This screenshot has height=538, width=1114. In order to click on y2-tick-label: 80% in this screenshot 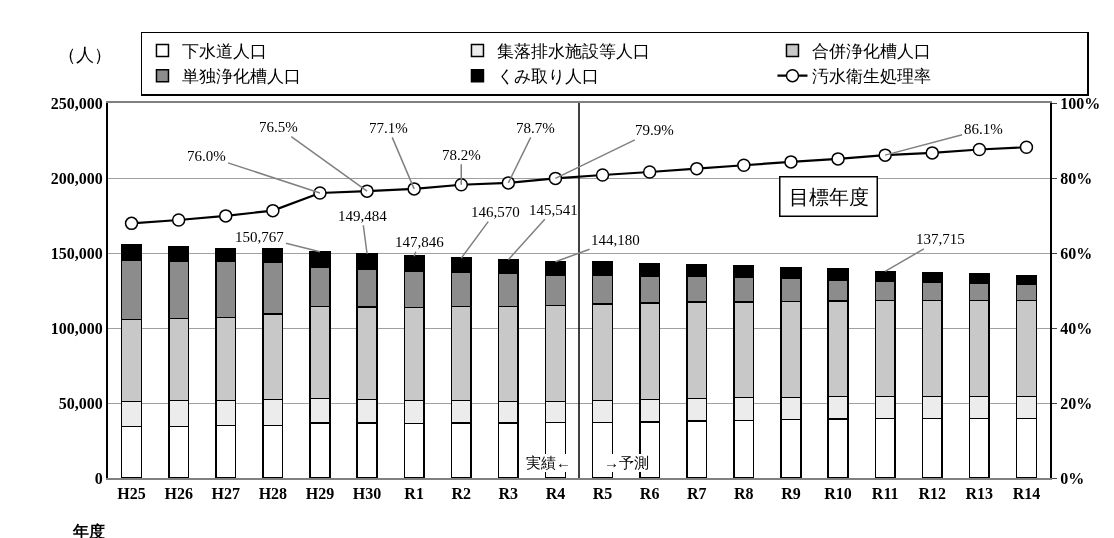, I will do `click(1076, 178)`.